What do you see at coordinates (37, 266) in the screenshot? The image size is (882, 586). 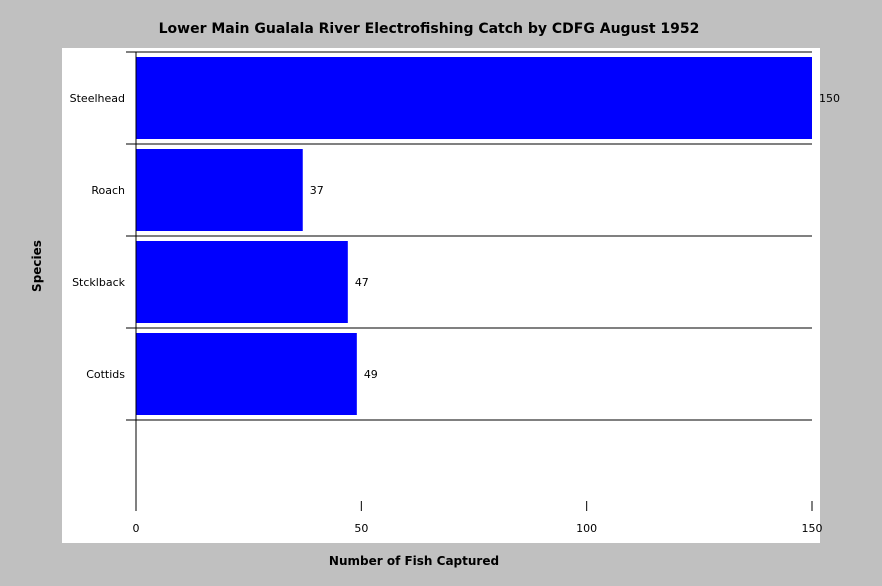 I see `y-axis-label: Species` at bounding box center [37, 266].